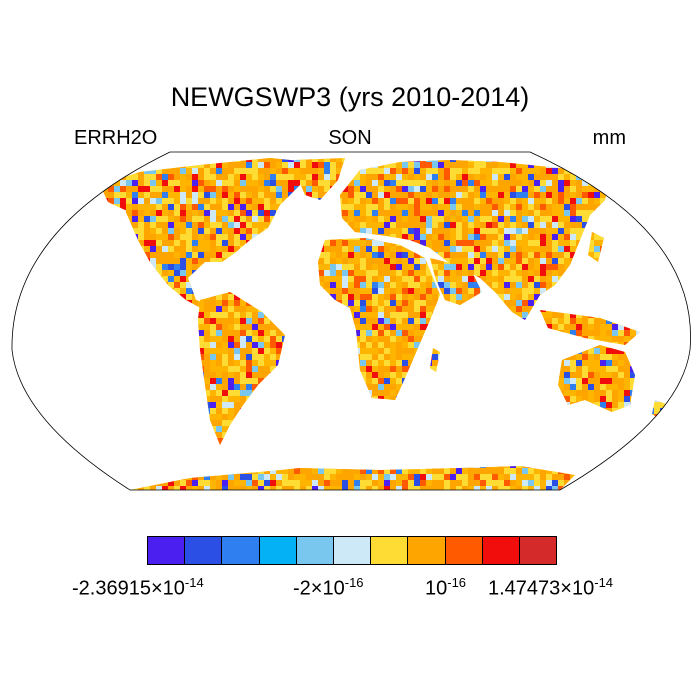  I want to click on units-label: mm, so click(609, 138).